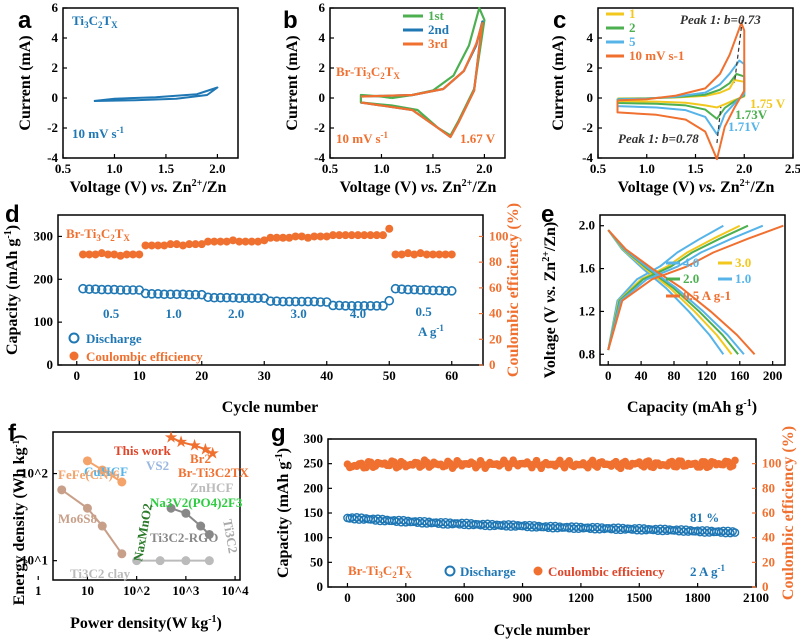  I want to click on panel-g-legend-discharge: Discharge, so click(488, 571).